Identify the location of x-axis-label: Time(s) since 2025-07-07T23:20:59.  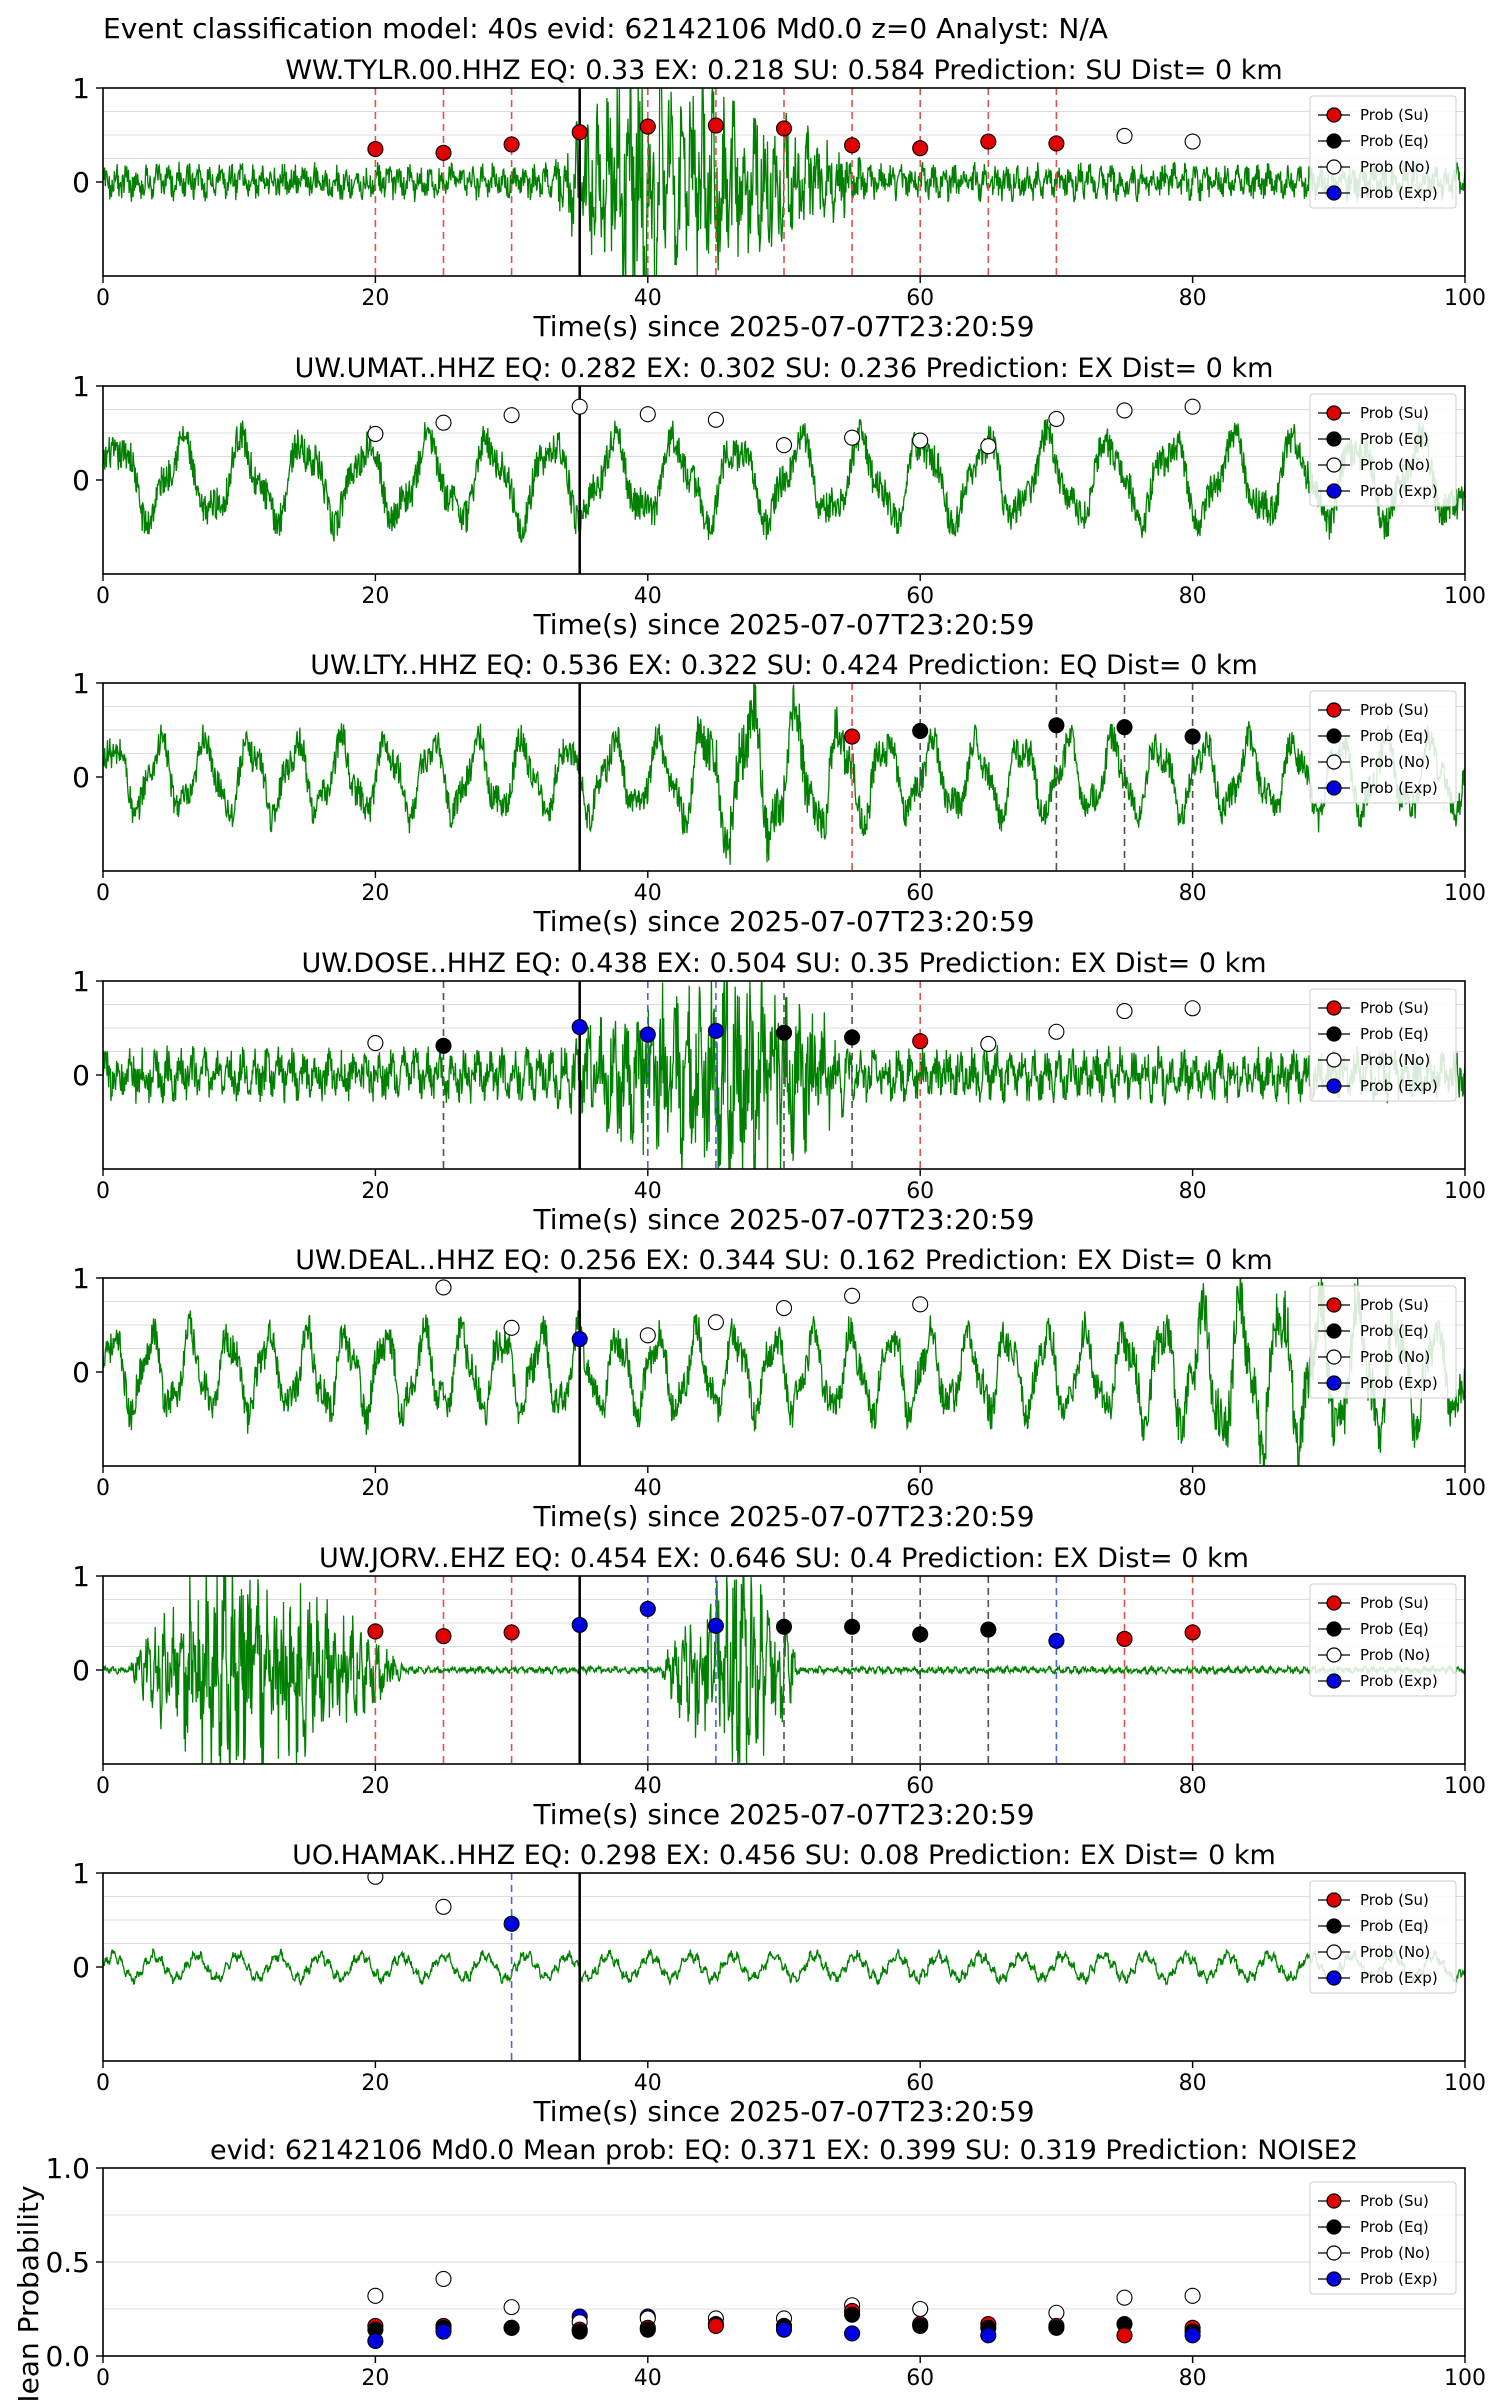
(783, 2111).